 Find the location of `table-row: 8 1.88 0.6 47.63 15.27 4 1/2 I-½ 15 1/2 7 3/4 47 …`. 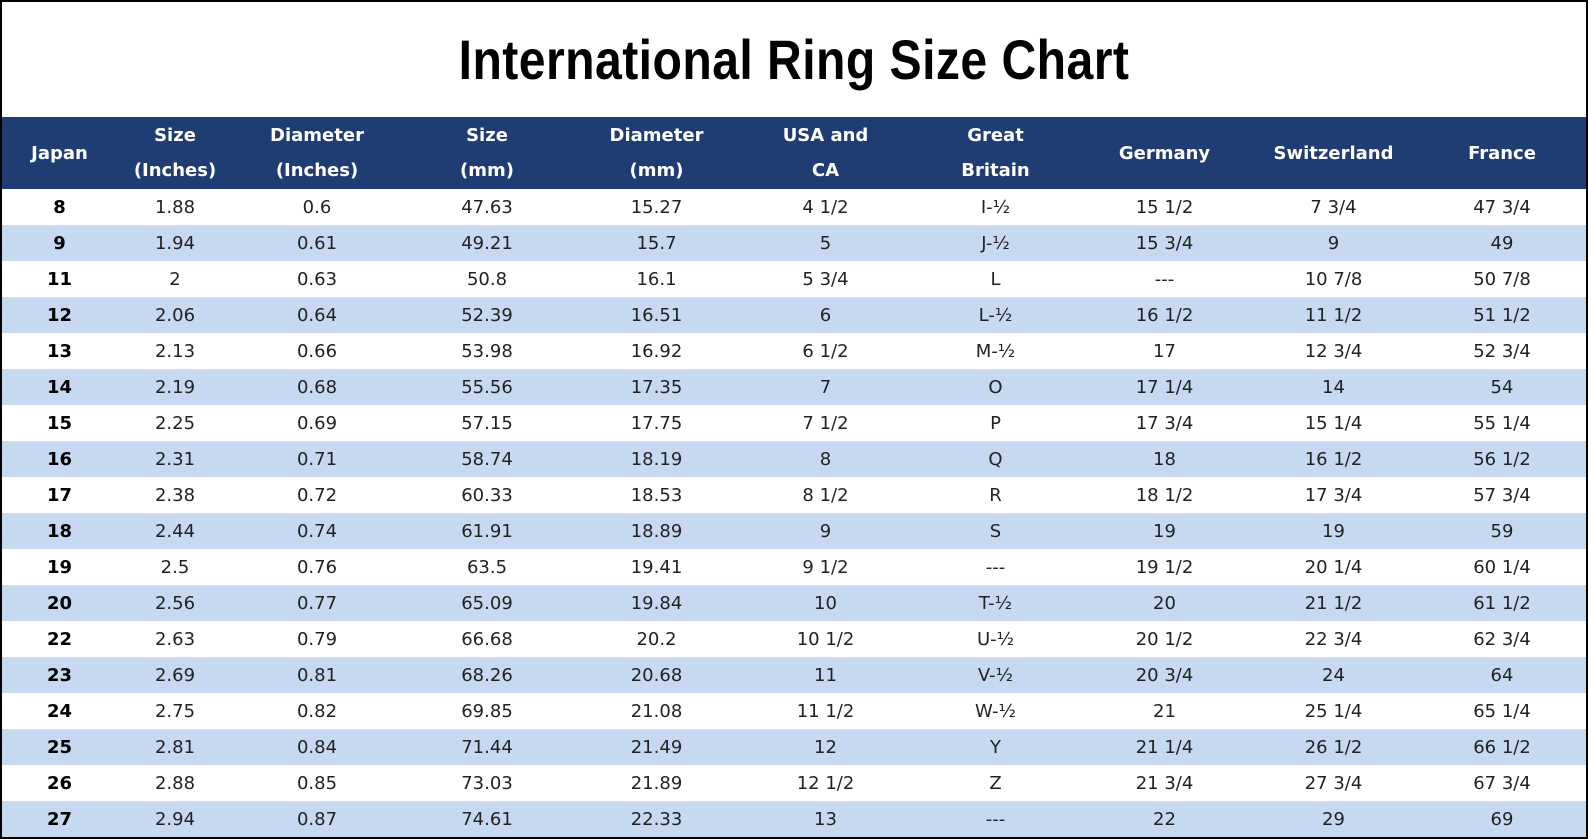

table-row: 8 1.88 0.6 47.63 15.27 4 1/2 I-½ 15 1/2 7 3/4 47 … is located at coordinates (794, 207).